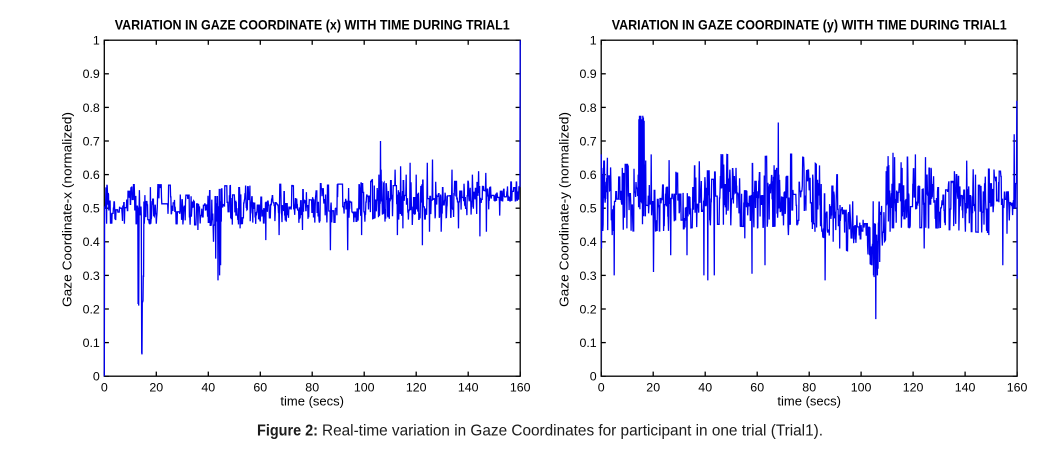 The width and height of the screenshot is (1062, 452). Describe the element at coordinates (67, 209) in the screenshot. I see `svg-text: Gaze Coordinate-x (normalized)` at that location.